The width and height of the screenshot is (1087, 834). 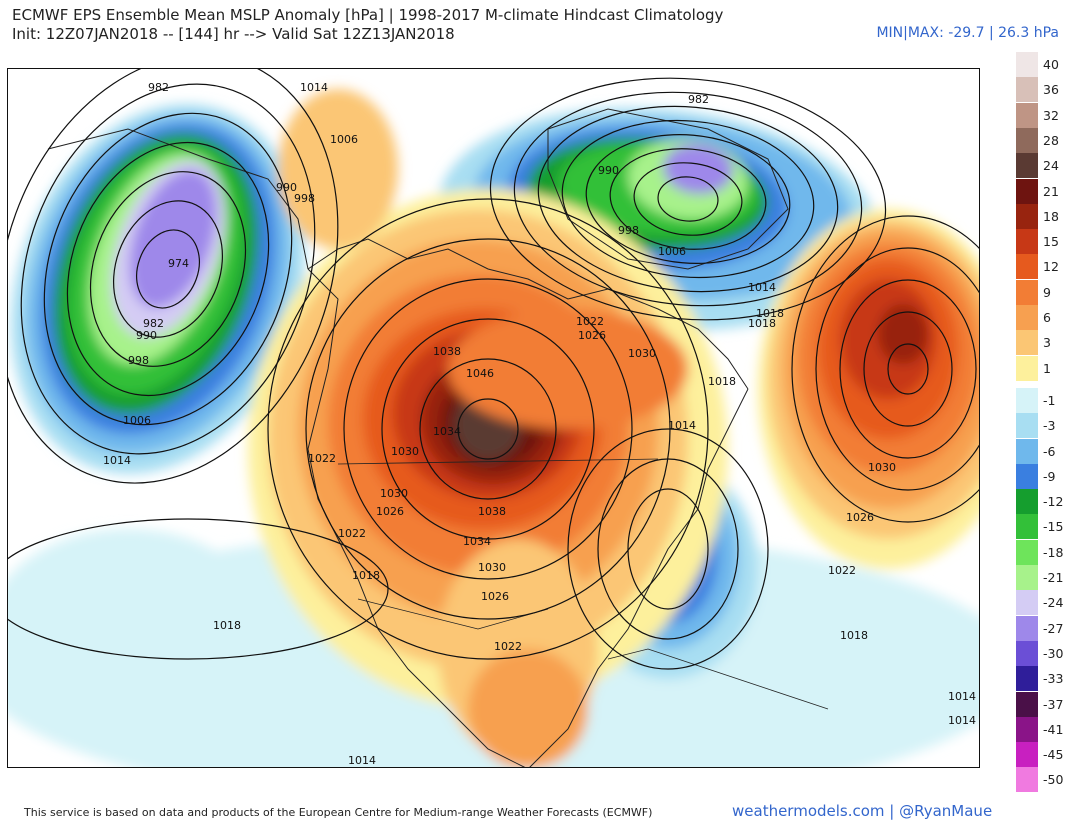 I want to click on legend-label: 36, so click(x=1051, y=90).